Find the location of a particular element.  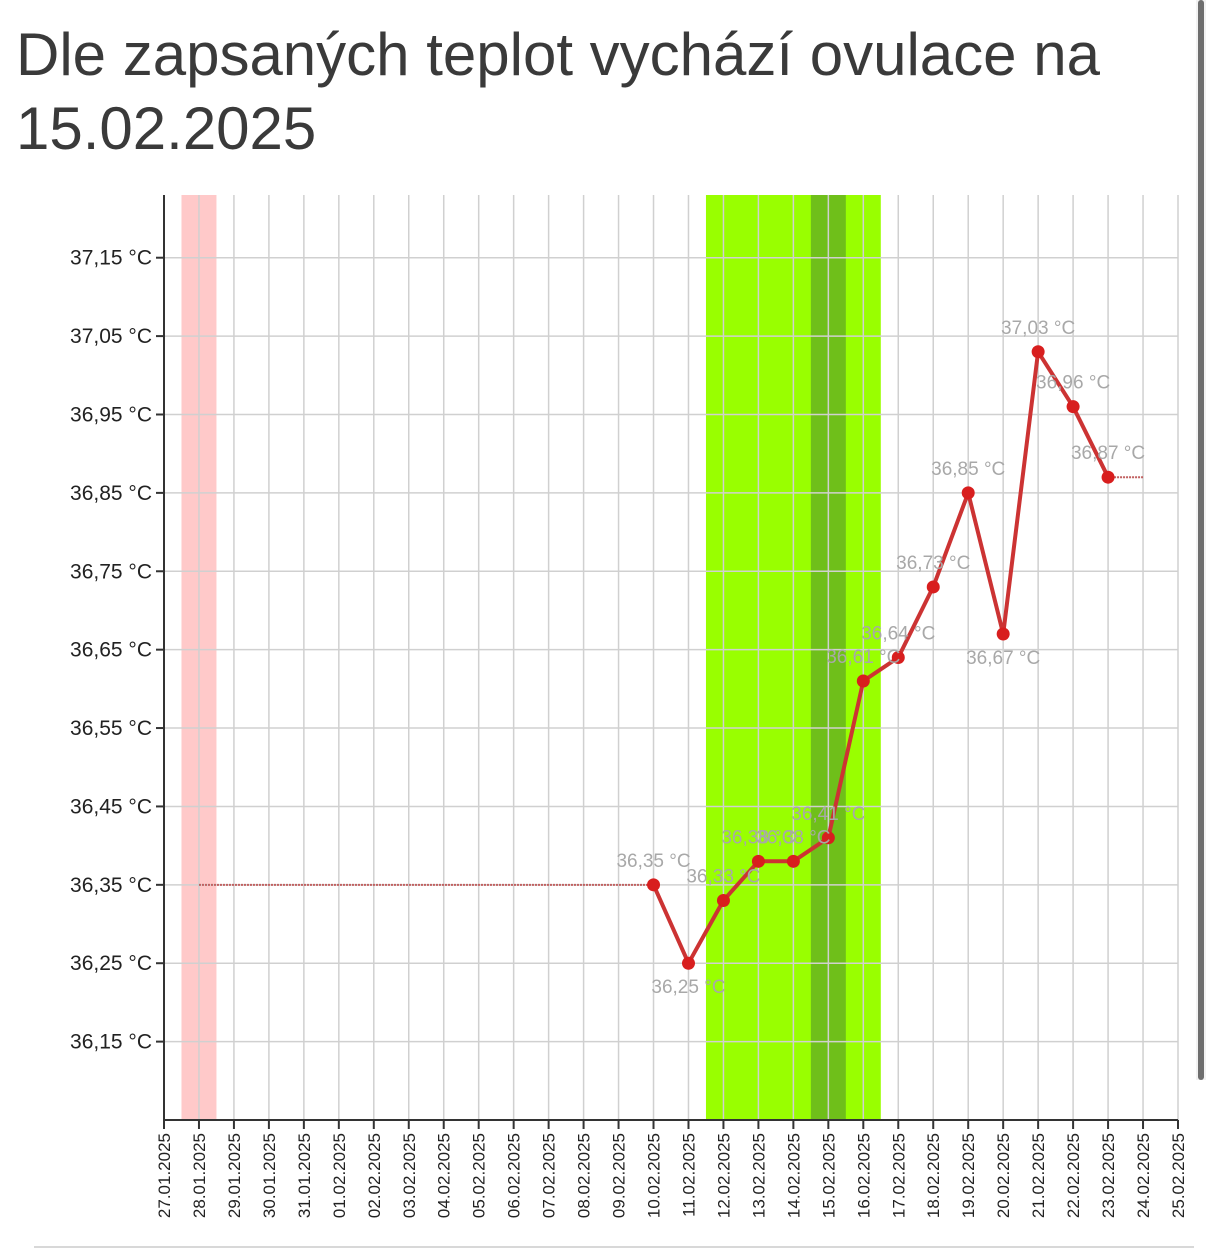

x-tick-label: 19.02.2025 is located at coordinates (968, 1175).